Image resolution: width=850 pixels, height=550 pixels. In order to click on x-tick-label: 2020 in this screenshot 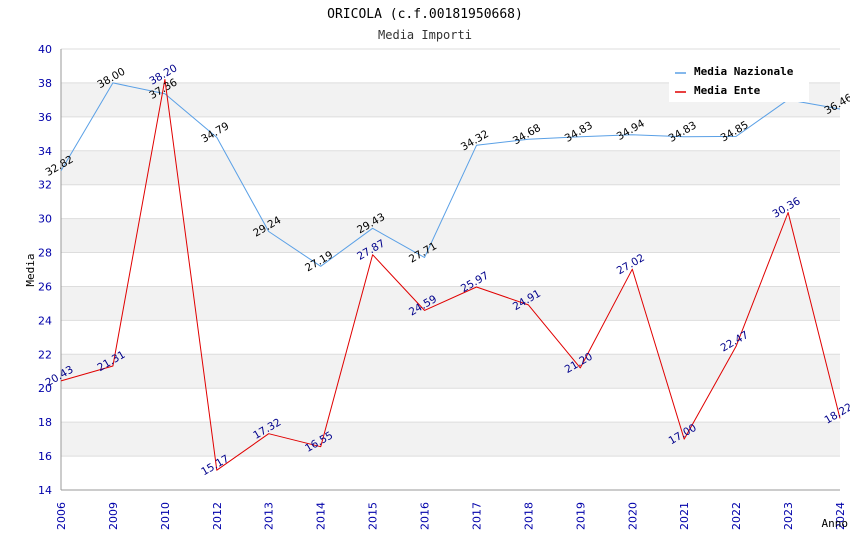, I will do `click(632, 516)`.